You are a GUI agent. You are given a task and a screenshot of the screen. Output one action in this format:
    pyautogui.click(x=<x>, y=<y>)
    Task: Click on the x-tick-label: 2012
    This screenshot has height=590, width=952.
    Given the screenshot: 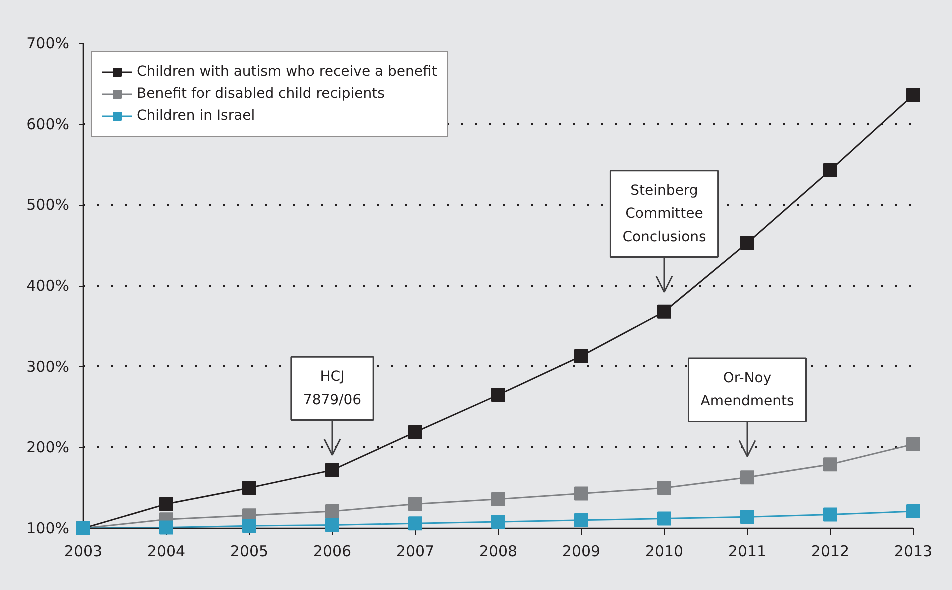 What is the action you would take?
    pyautogui.click(x=830, y=551)
    